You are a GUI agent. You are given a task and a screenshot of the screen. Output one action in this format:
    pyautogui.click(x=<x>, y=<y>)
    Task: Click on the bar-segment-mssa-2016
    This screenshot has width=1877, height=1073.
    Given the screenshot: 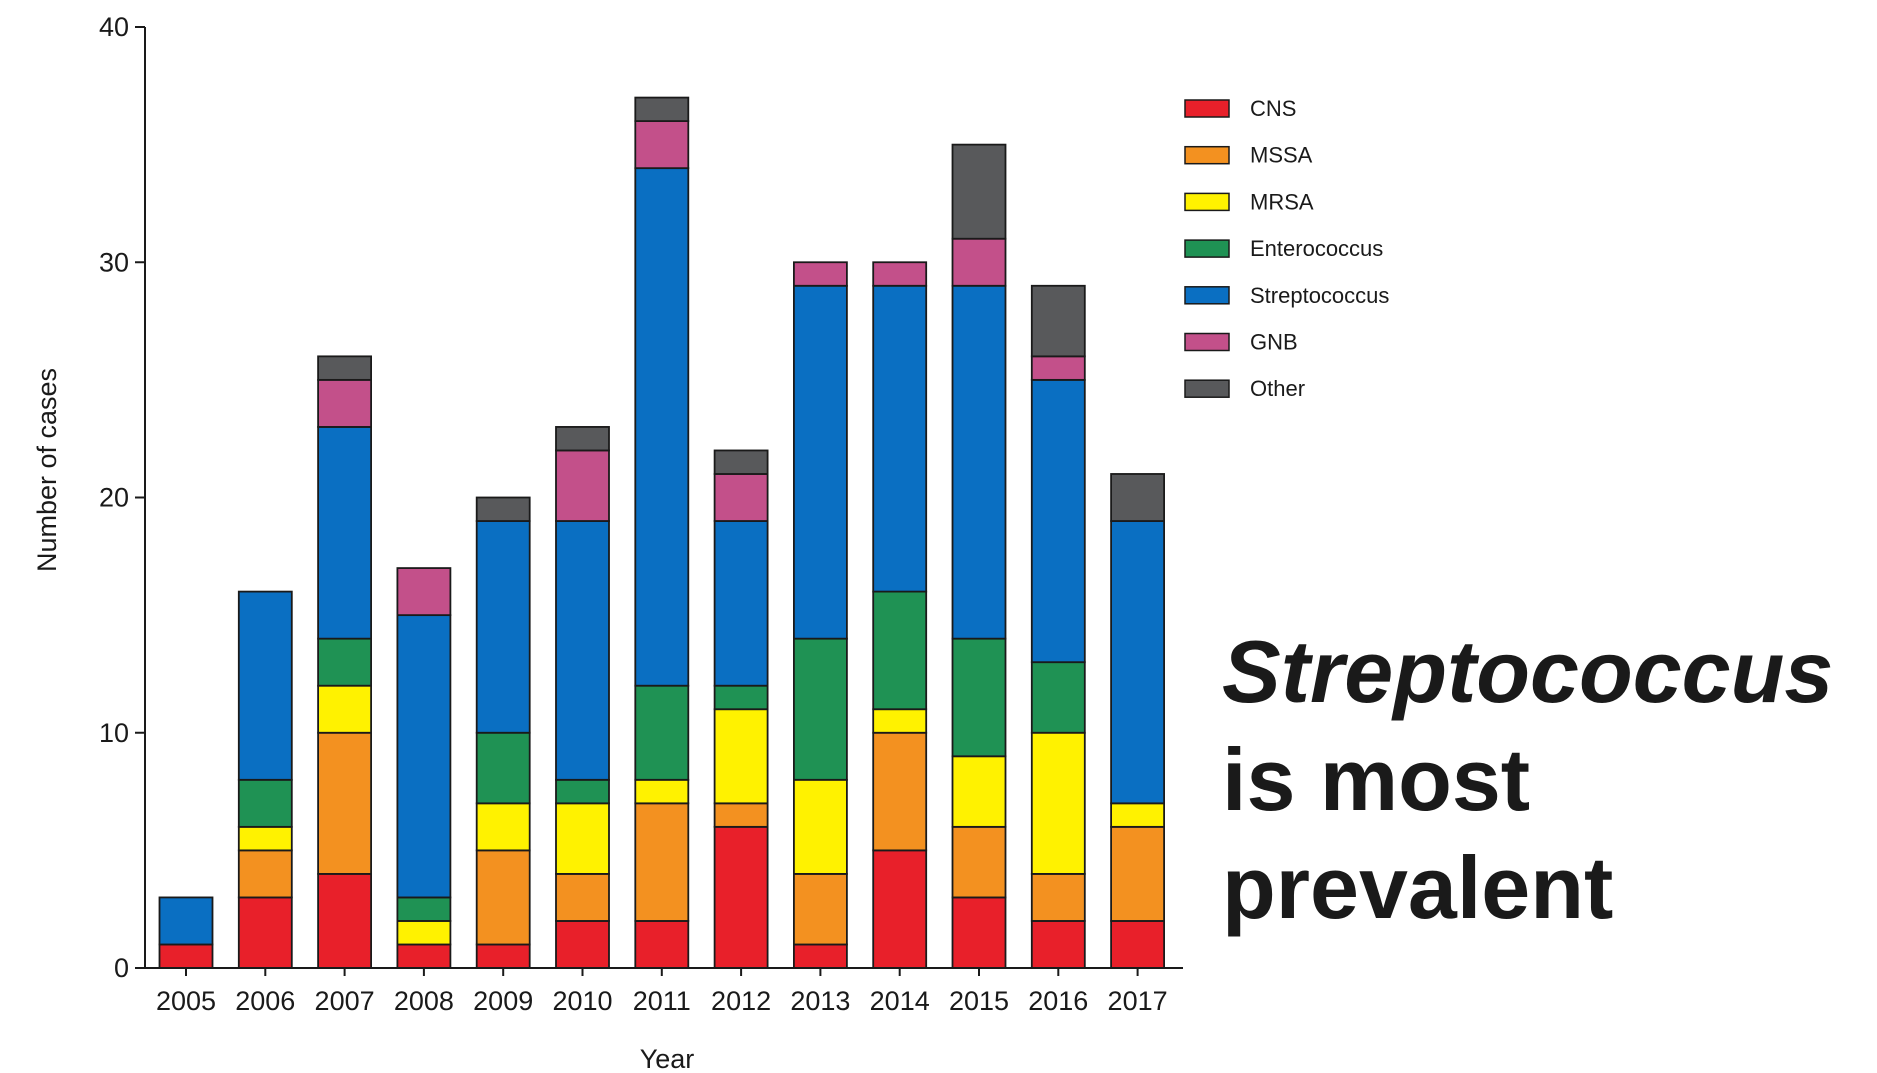 What is the action you would take?
    pyautogui.click(x=1058, y=897)
    